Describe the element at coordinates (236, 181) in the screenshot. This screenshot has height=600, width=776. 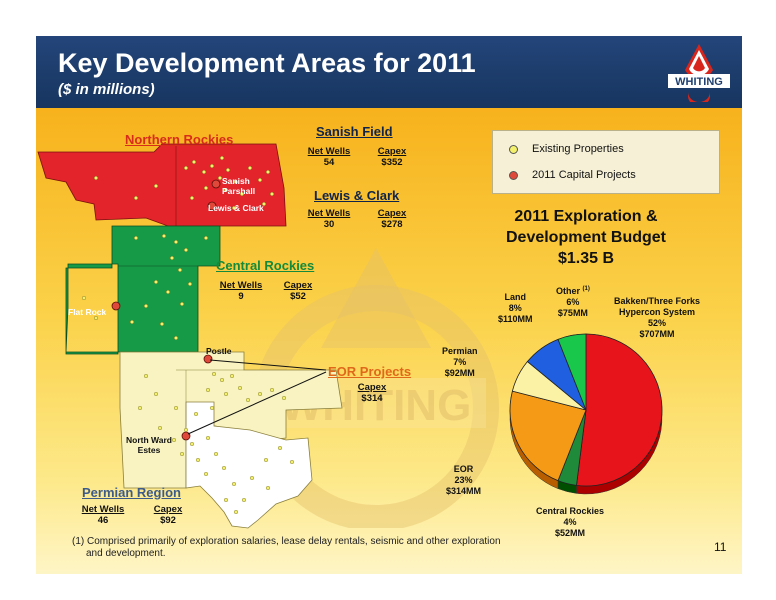
I see `marker-label-sanish: Sanish` at that location.